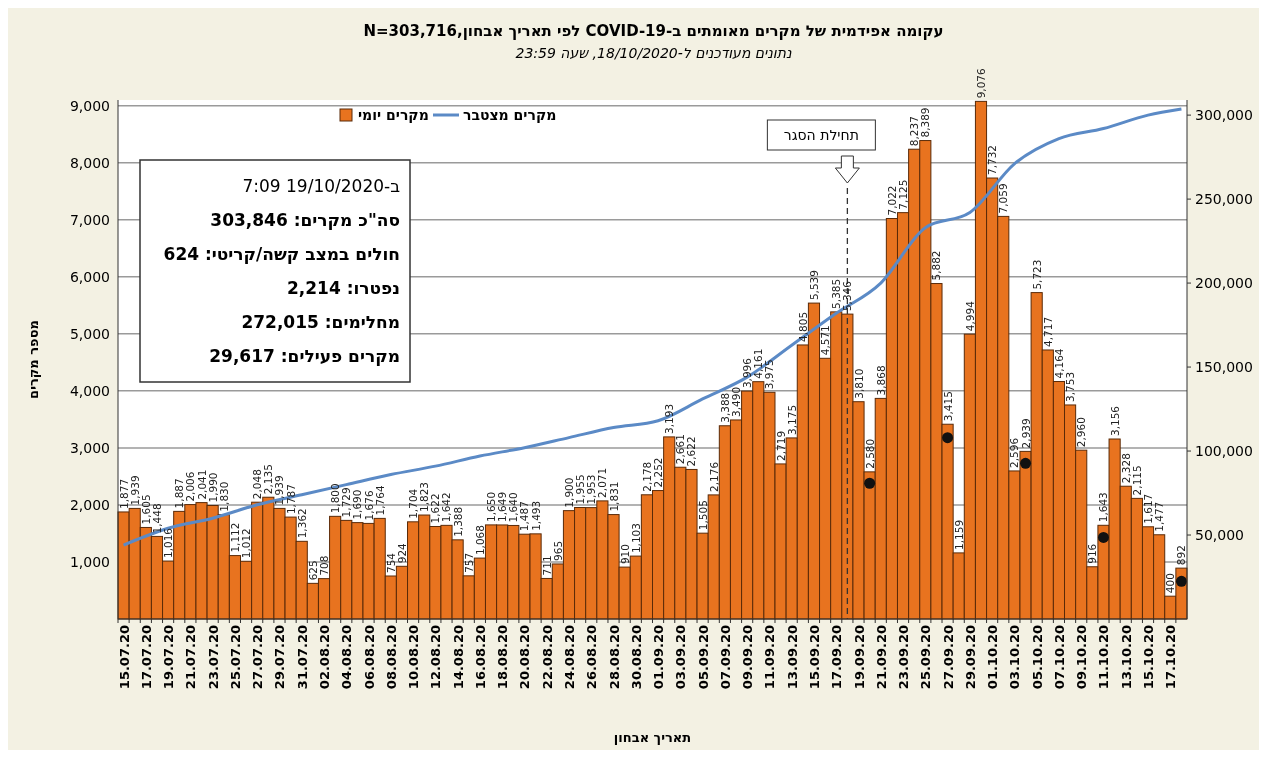 The image size is (1267, 758). Describe the element at coordinates (393, 115) in the screenshot. I see `legend-label: מקרים יומי` at that location.